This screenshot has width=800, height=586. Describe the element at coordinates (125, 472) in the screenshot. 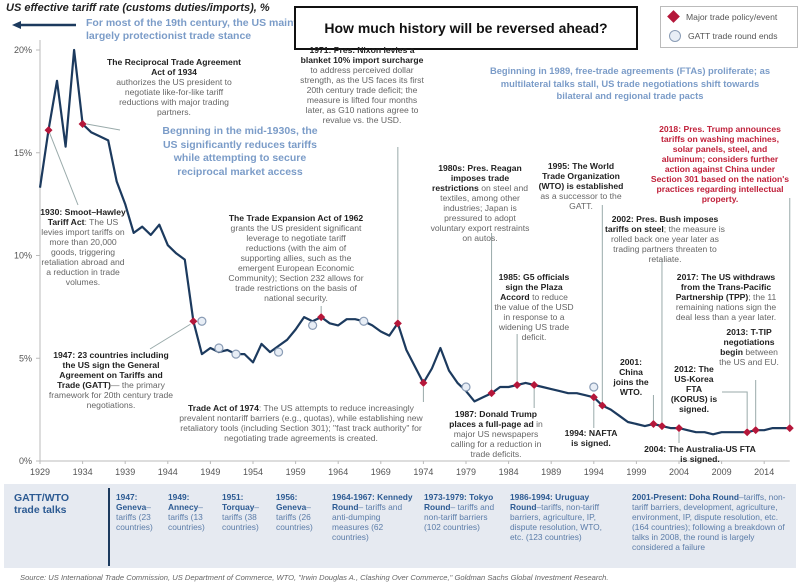

I see `x-tick-label: 1939` at that location.